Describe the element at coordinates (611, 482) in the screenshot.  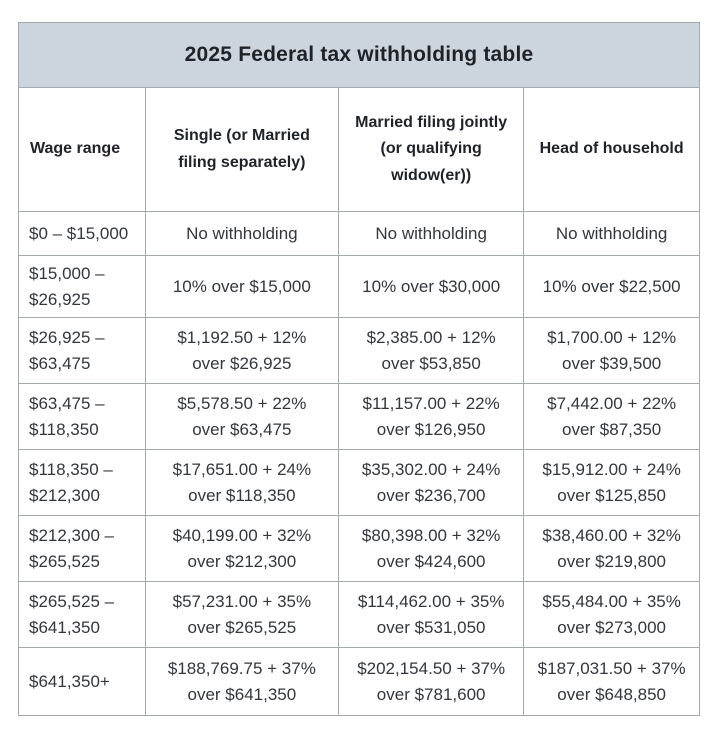
I see `withholding-value-cell: $15,912.00 + 24% over $125,850` at that location.